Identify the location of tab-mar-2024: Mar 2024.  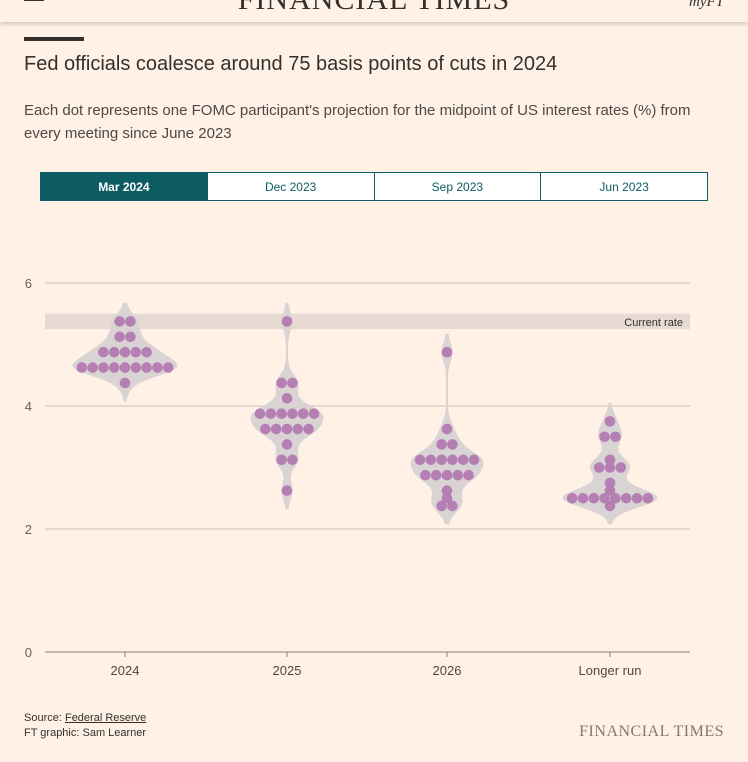
(124, 186).